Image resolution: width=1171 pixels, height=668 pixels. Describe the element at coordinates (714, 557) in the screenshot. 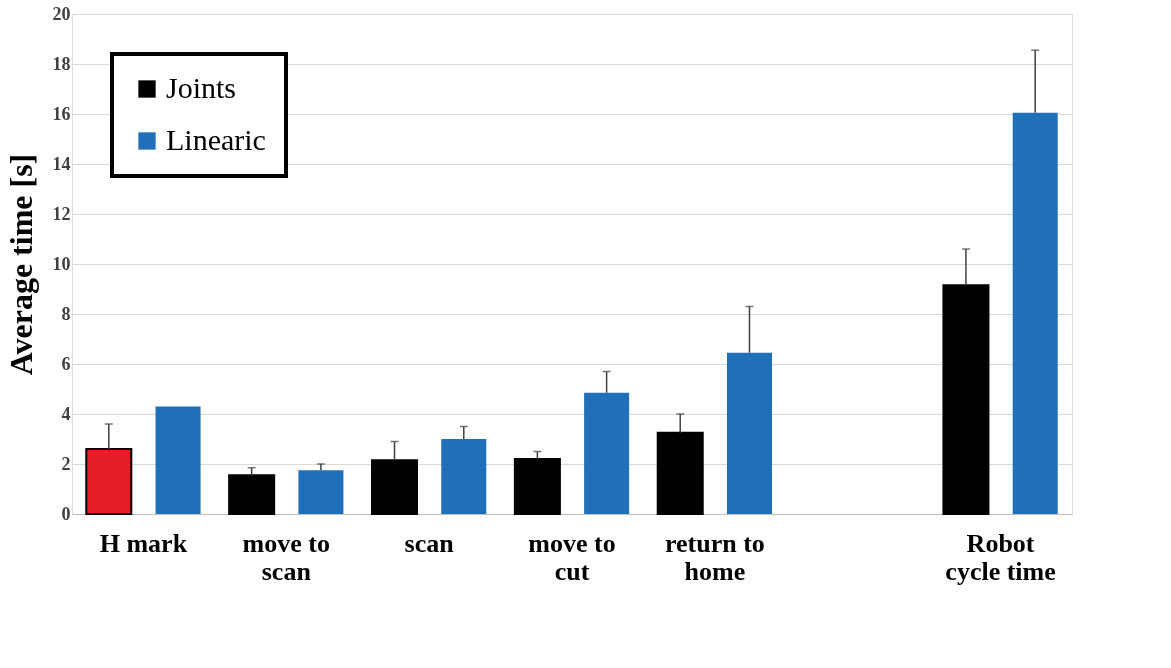

I see `x-tick-label: return to home` at that location.